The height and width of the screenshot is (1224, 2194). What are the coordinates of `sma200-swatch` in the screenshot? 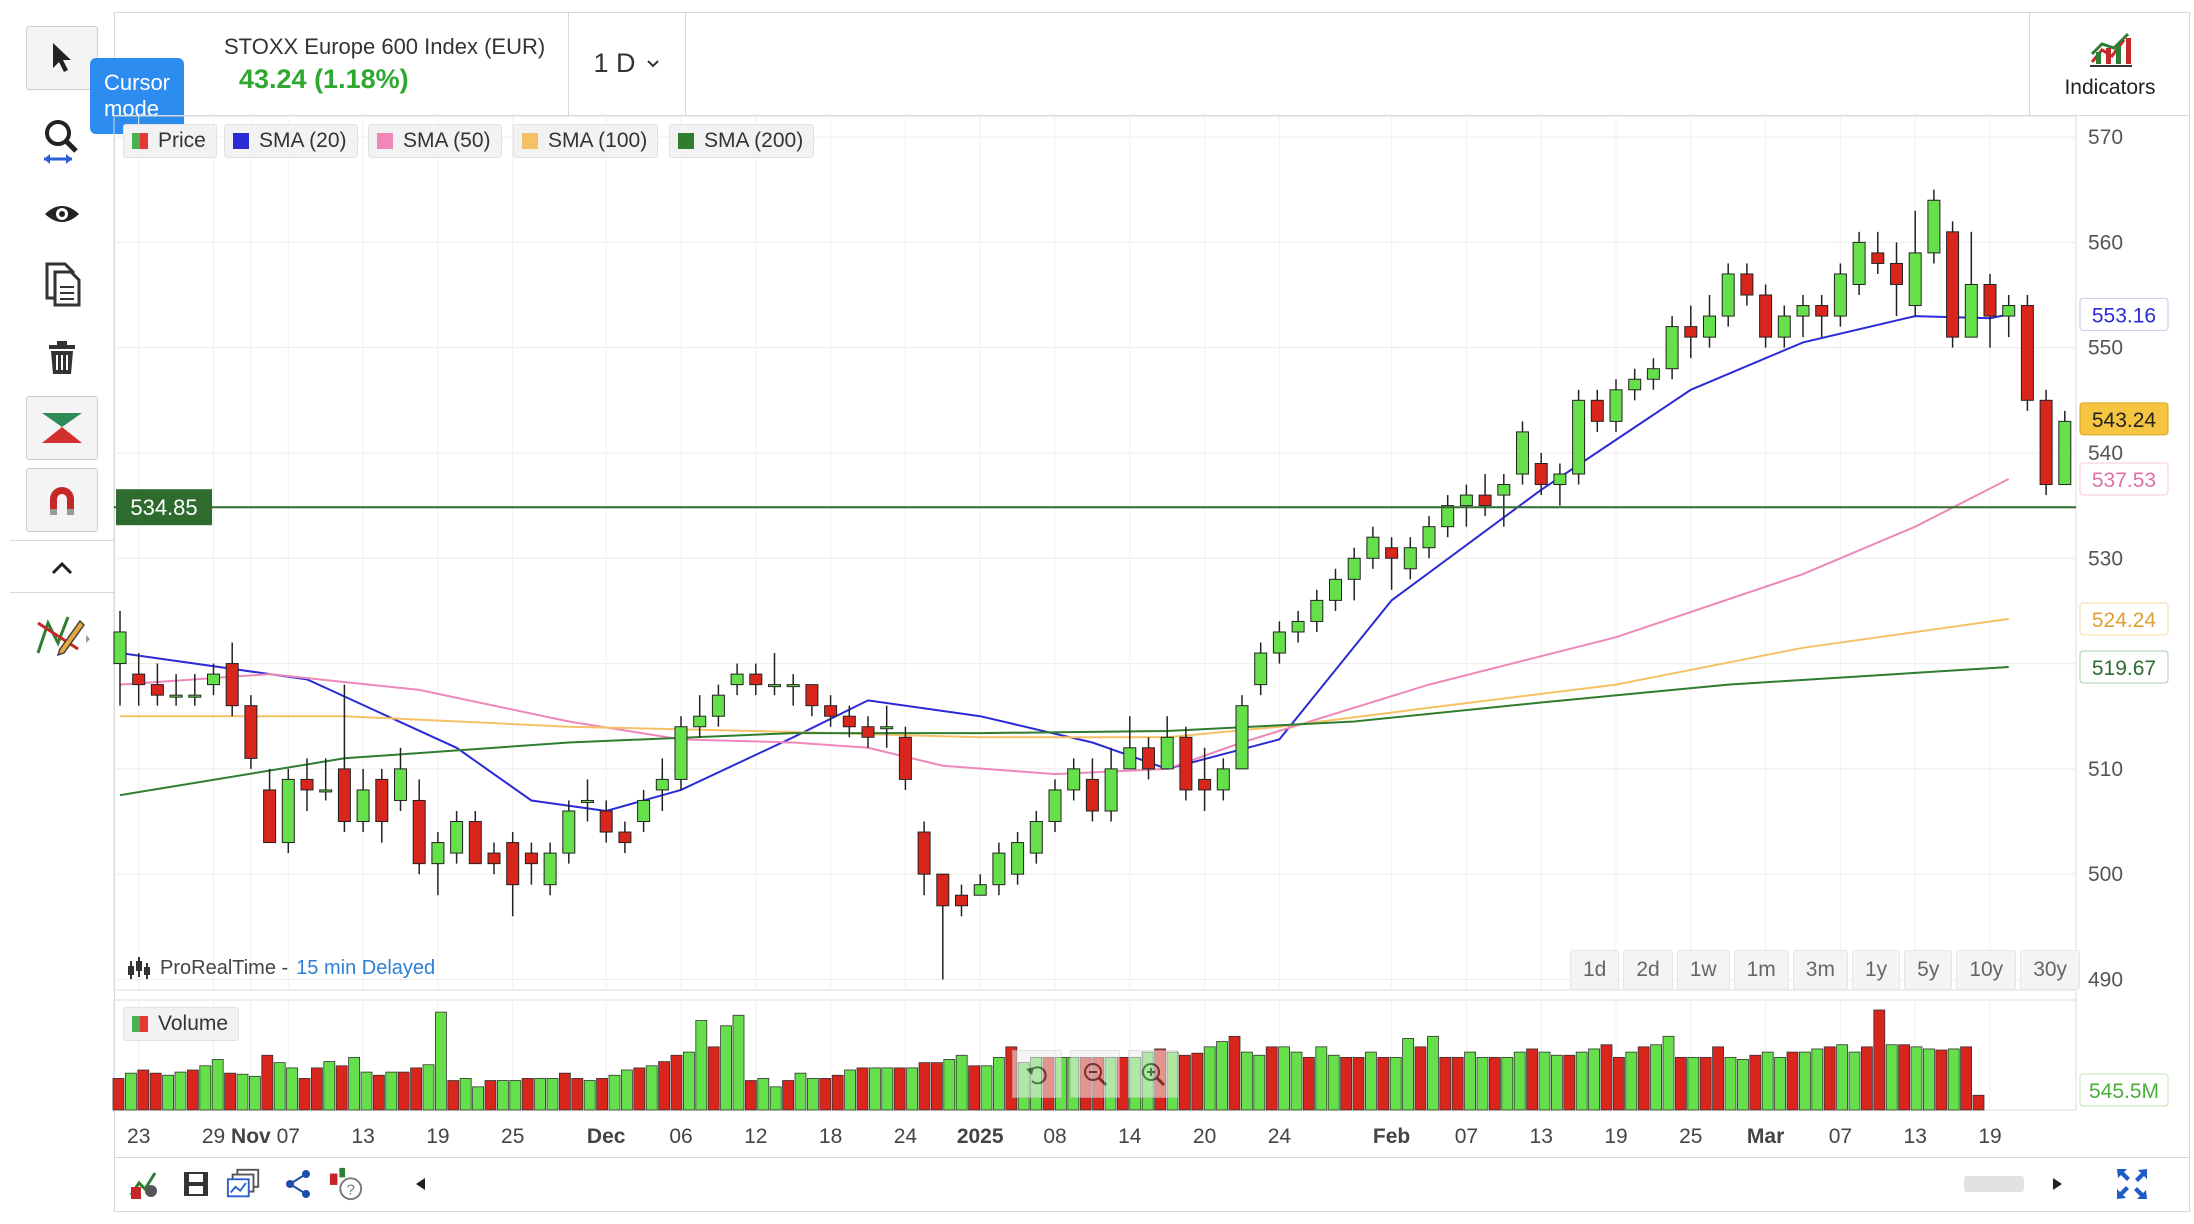 It's located at (686, 141).